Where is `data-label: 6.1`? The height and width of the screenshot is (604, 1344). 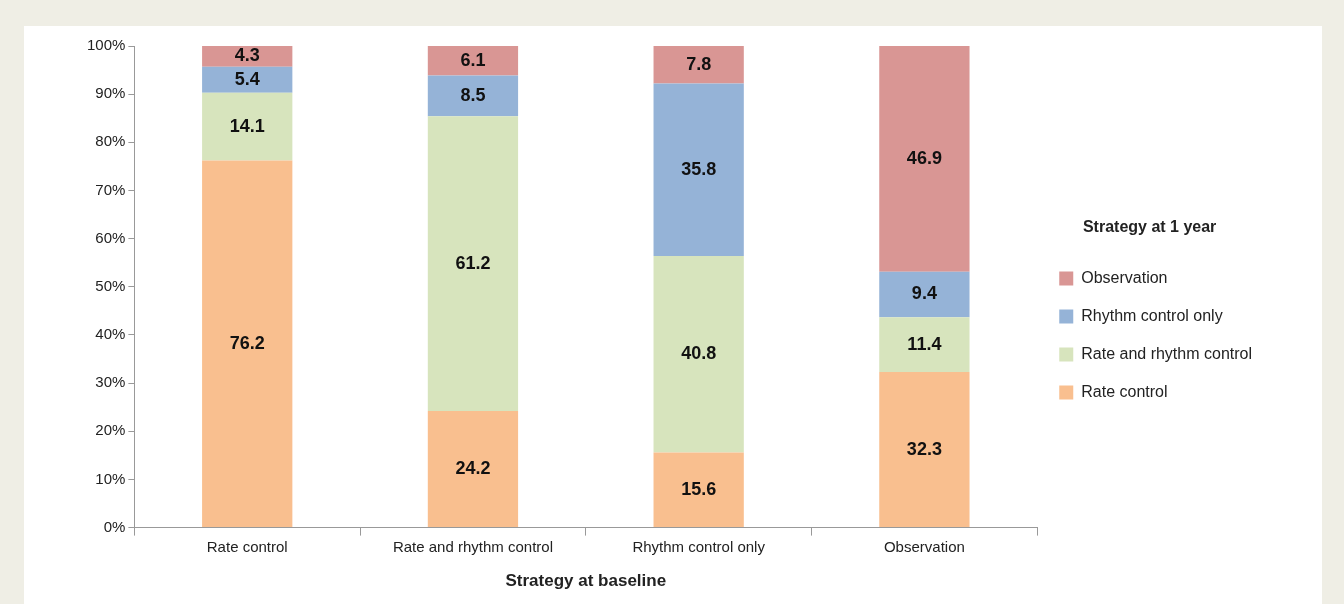
data-label: 6.1 is located at coordinates (473, 59).